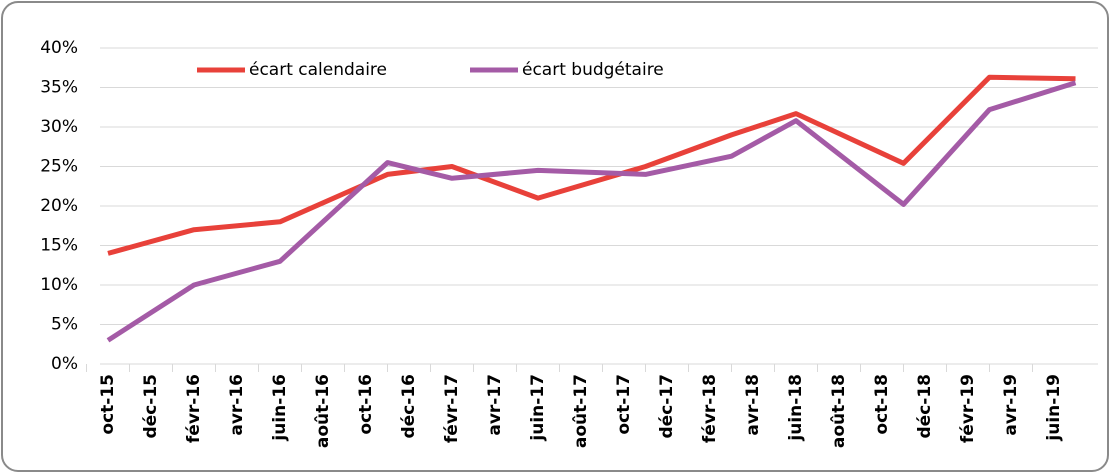 The height and width of the screenshot is (473, 1110). I want to click on x-tick-label: févr-16, so click(194, 408).